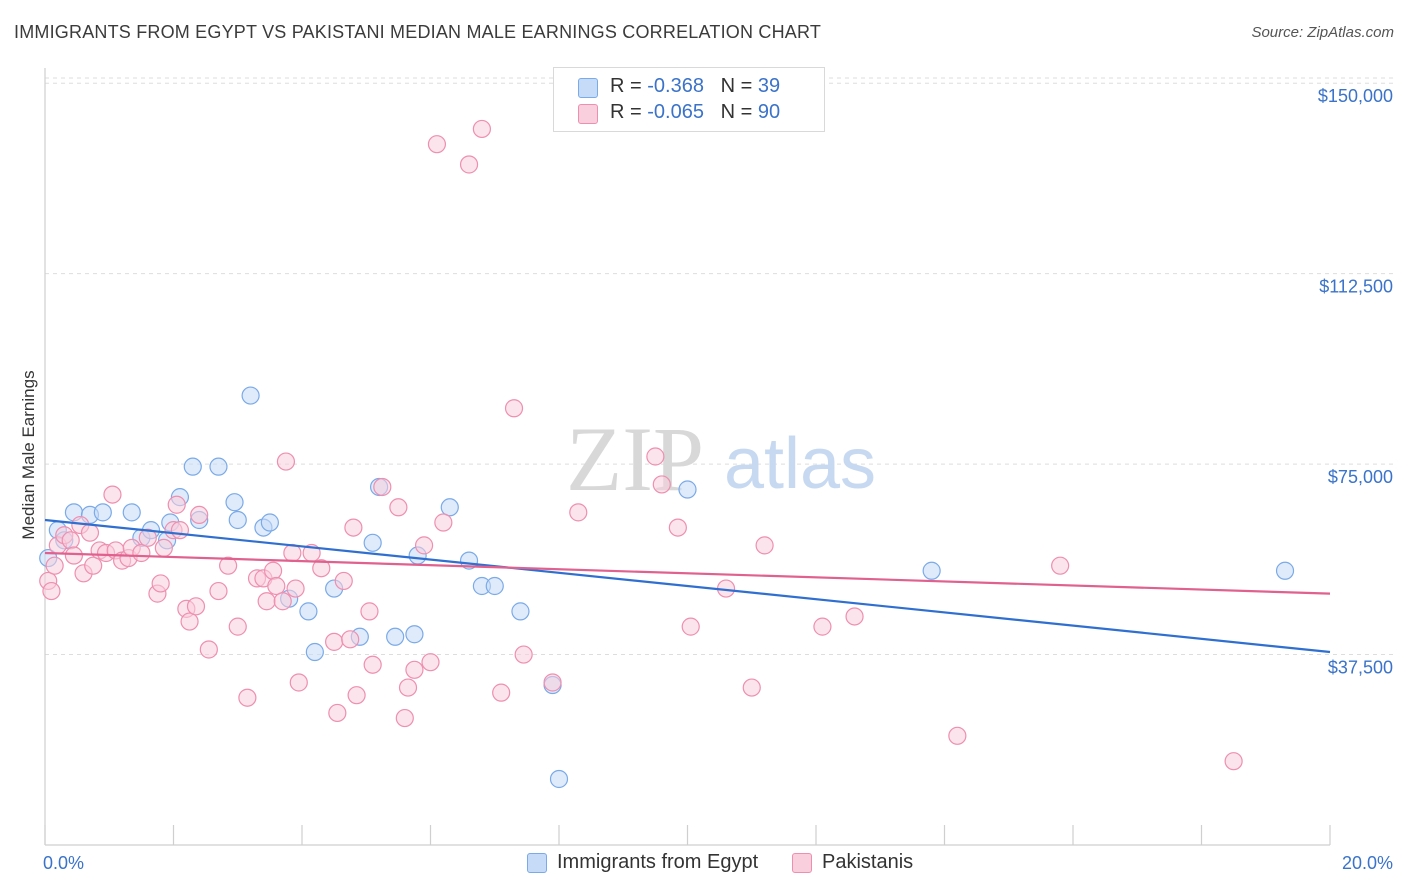  I want to click on y-axis-label: Median Male Earnings, so click(28, 454).